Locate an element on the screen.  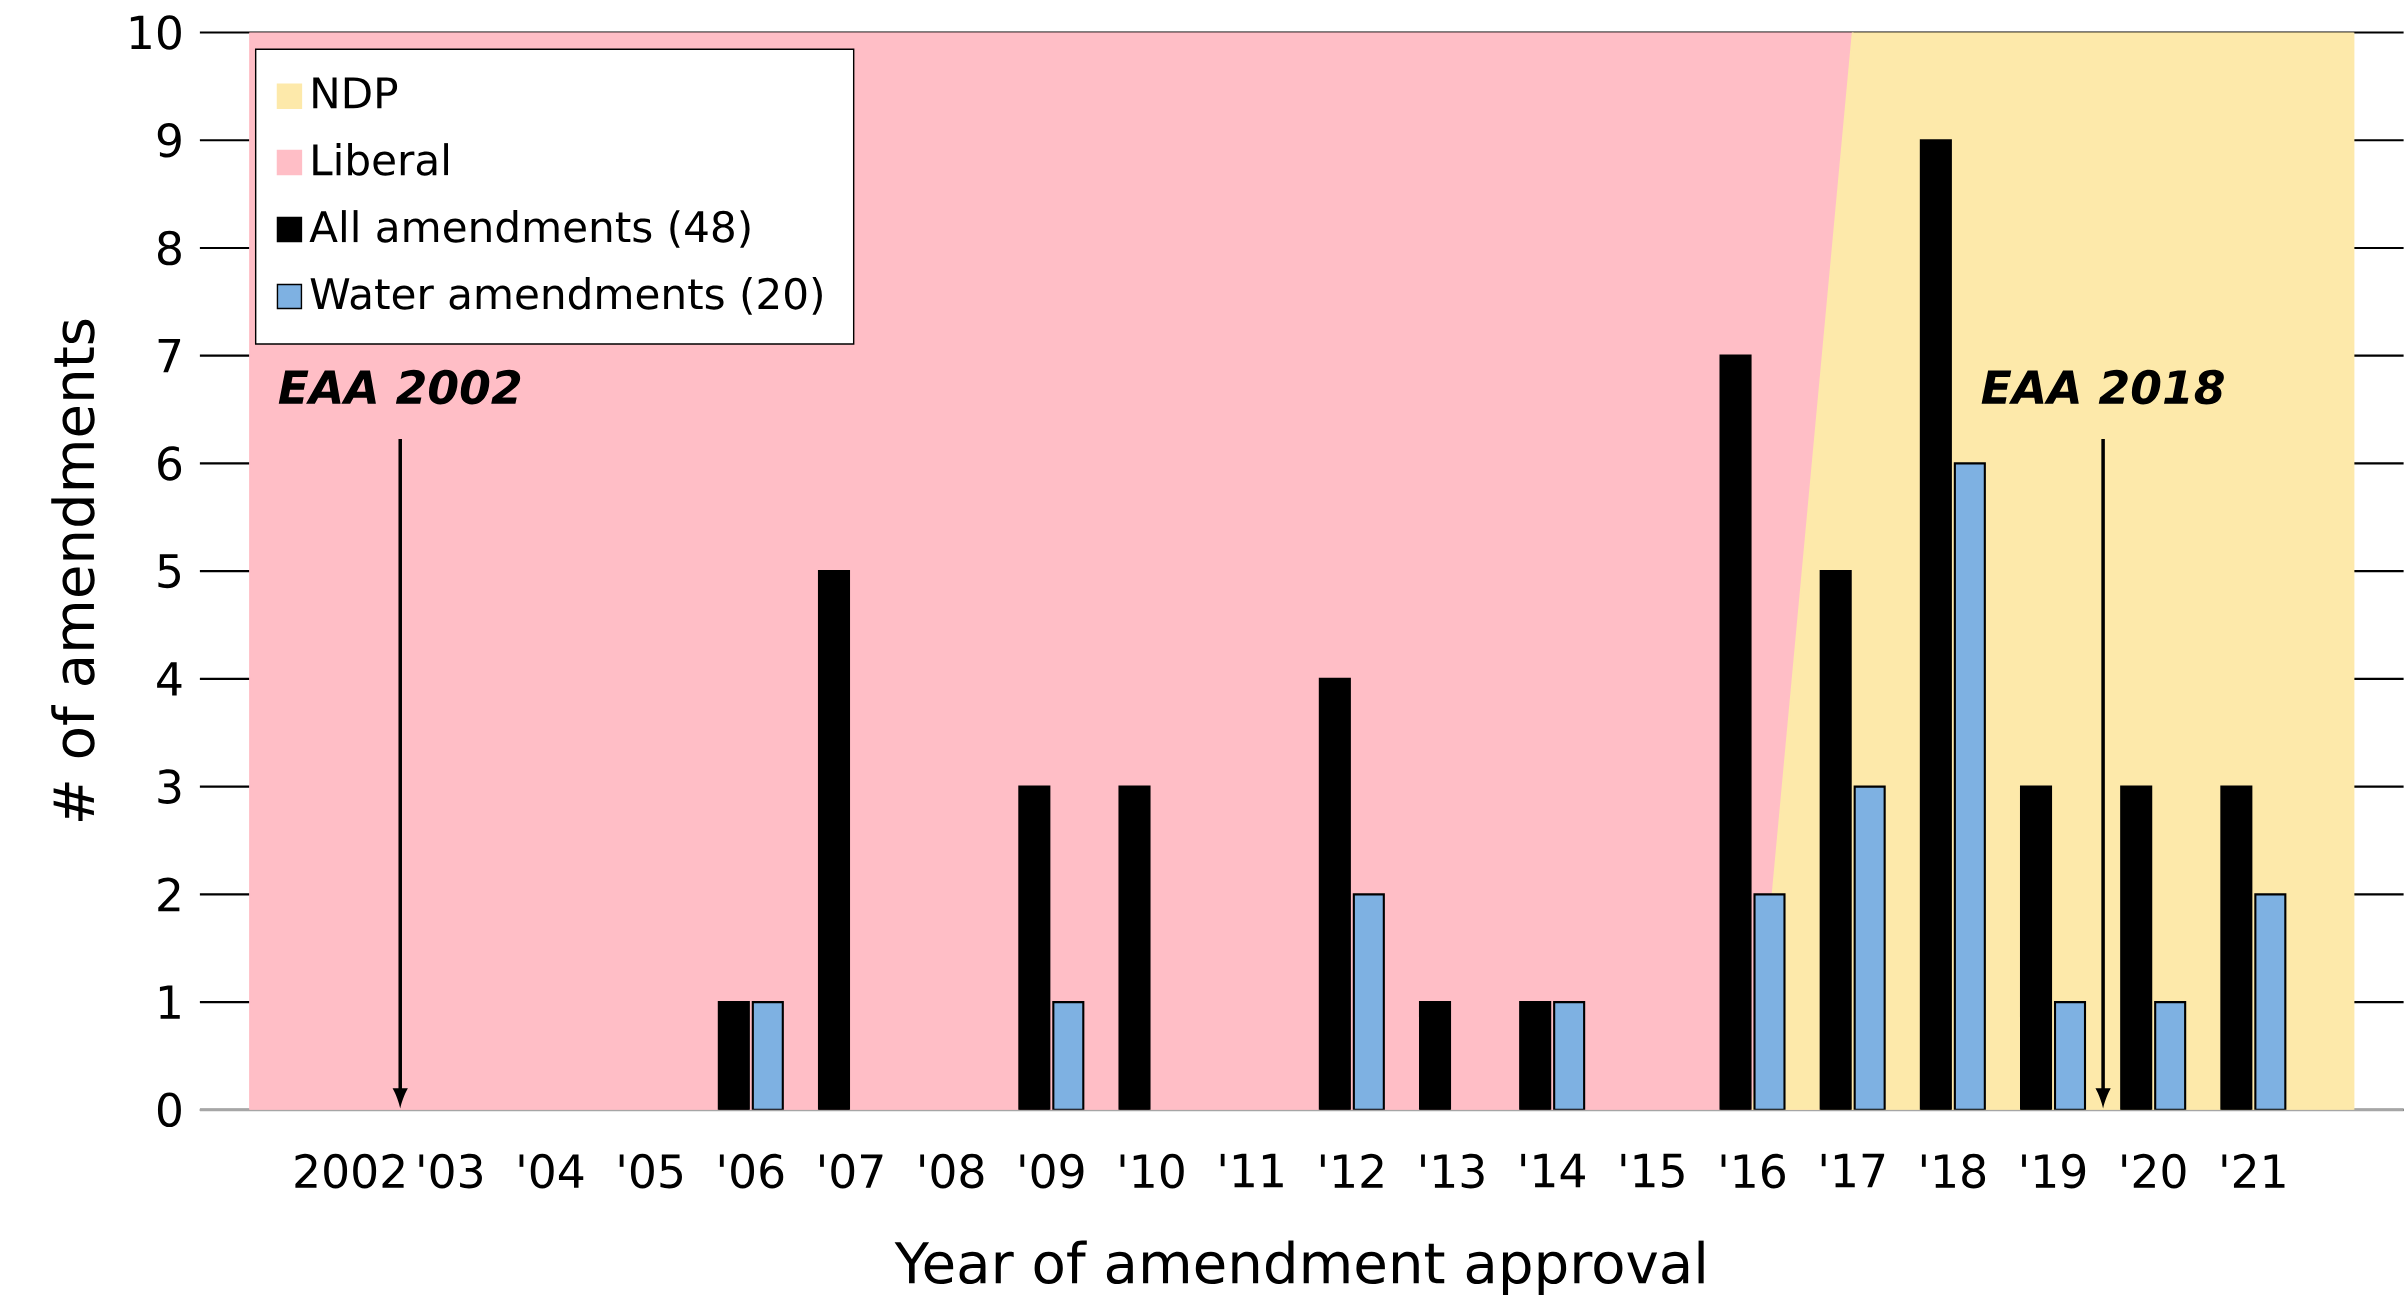
x-tick-label: '16 is located at coordinates (1753, 1171).